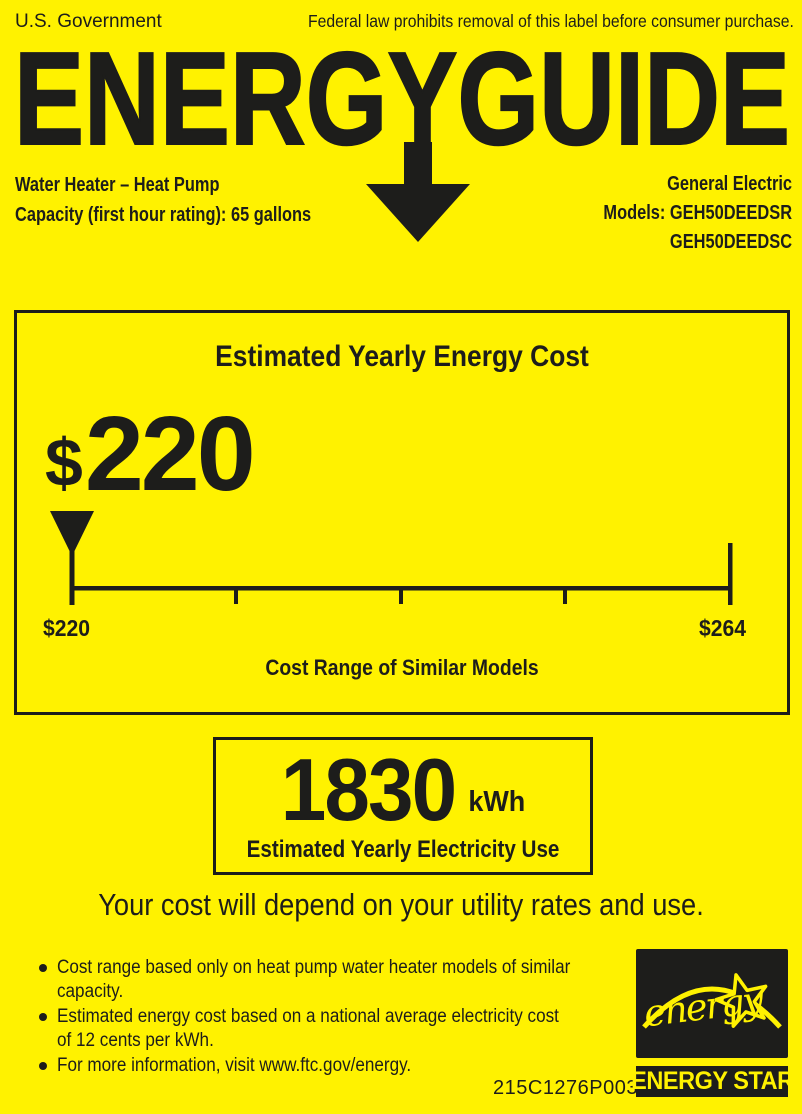 This screenshot has width=802, height=1114. Describe the element at coordinates (67, 628) in the screenshot. I see `scale-min-label: $220` at that location.